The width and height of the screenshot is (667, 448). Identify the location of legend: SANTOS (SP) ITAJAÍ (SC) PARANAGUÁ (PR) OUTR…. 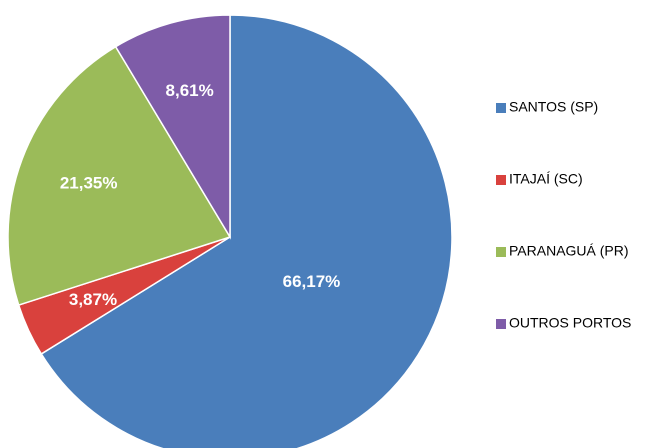
(563, 215).